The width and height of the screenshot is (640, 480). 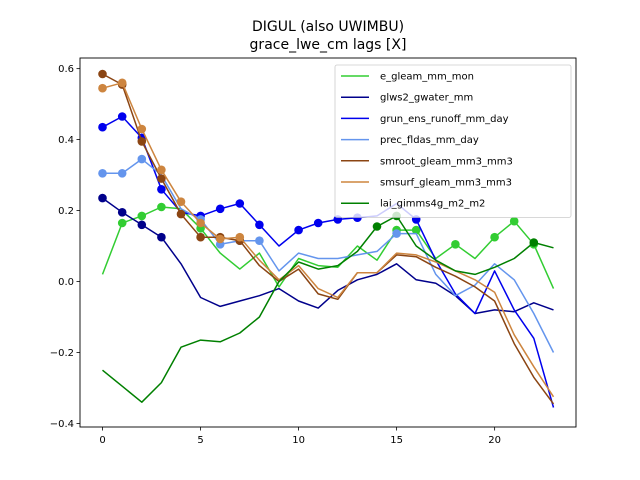 I want to click on legend-label-0: e_gleam_mm_mon, so click(x=427, y=77).